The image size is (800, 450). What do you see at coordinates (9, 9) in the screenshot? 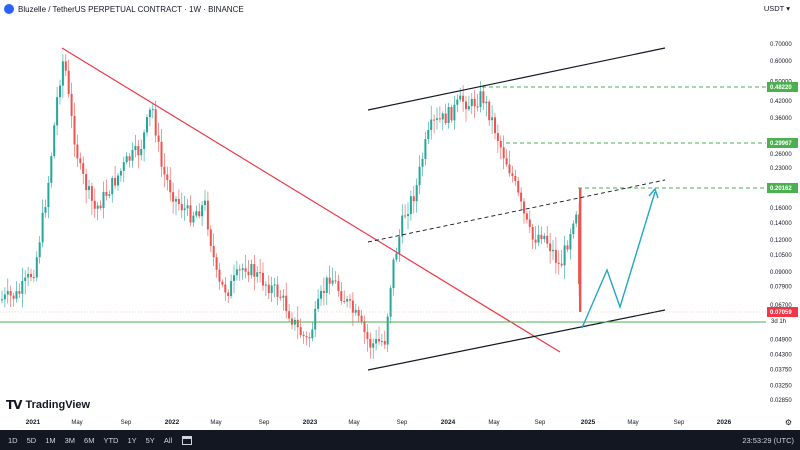
I see `symbol-logo-icon` at bounding box center [9, 9].